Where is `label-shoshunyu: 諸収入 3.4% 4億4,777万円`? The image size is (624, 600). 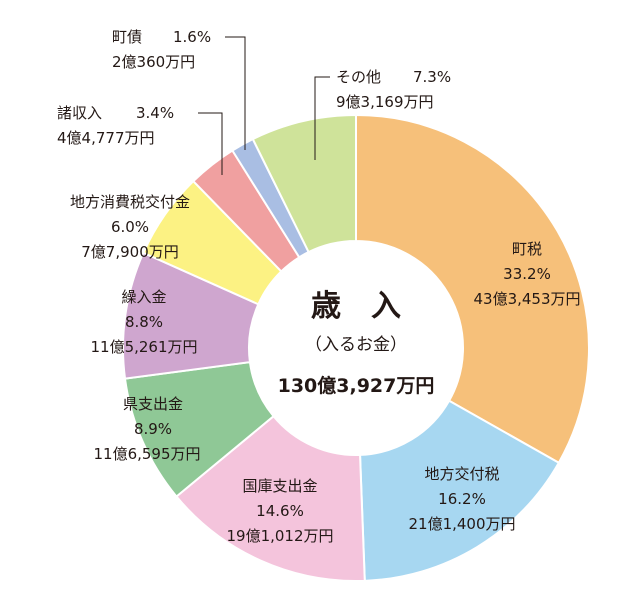
label-shoshunyu: 諸収入 3.4% 4億4,777万円 is located at coordinates (115, 125).